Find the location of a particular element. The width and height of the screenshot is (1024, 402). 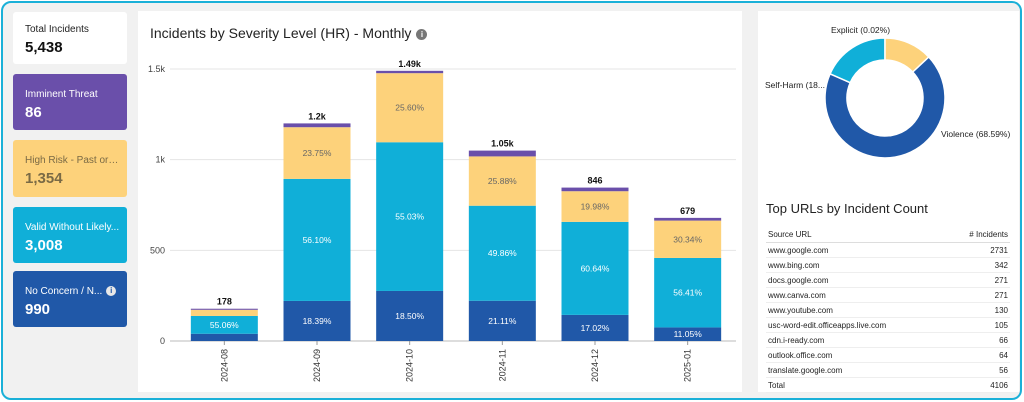

table-header-row: Source URL # Incidents is located at coordinates (888, 235).